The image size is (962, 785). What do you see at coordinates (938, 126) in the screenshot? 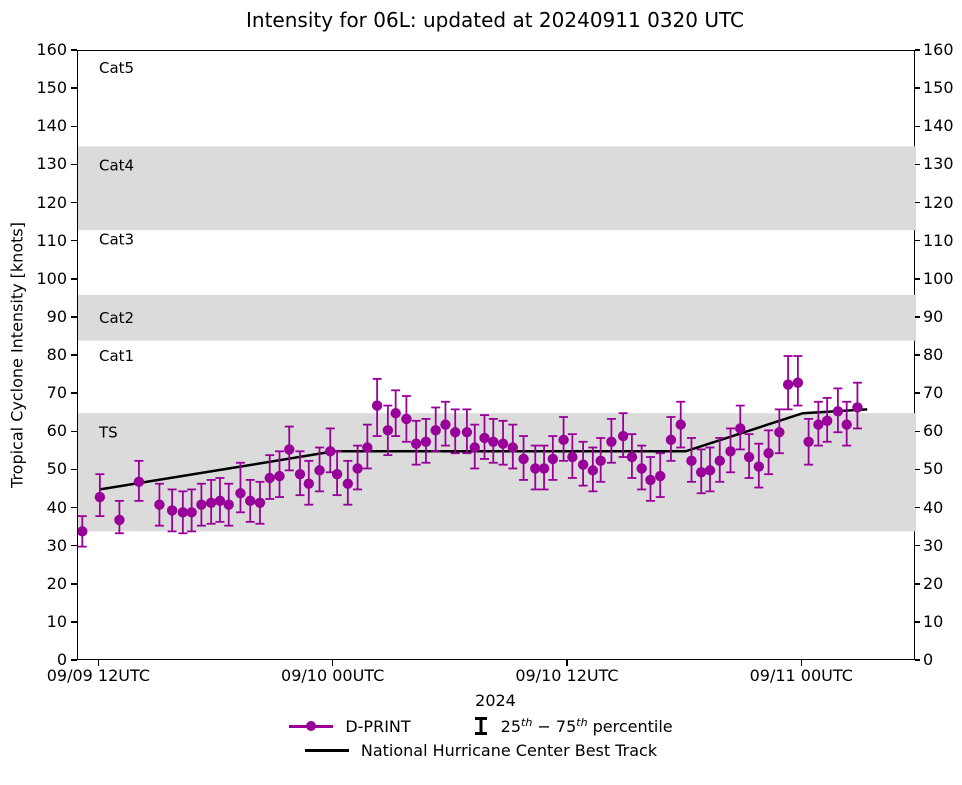
I see `y-tick-label-right: 140` at bounding box center [938, 126].